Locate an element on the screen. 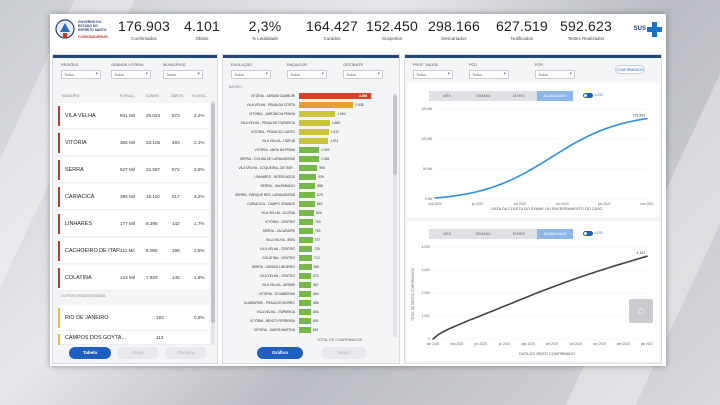  filter-regioes: REGIÕES Todos is located at coordinates (81, 71).